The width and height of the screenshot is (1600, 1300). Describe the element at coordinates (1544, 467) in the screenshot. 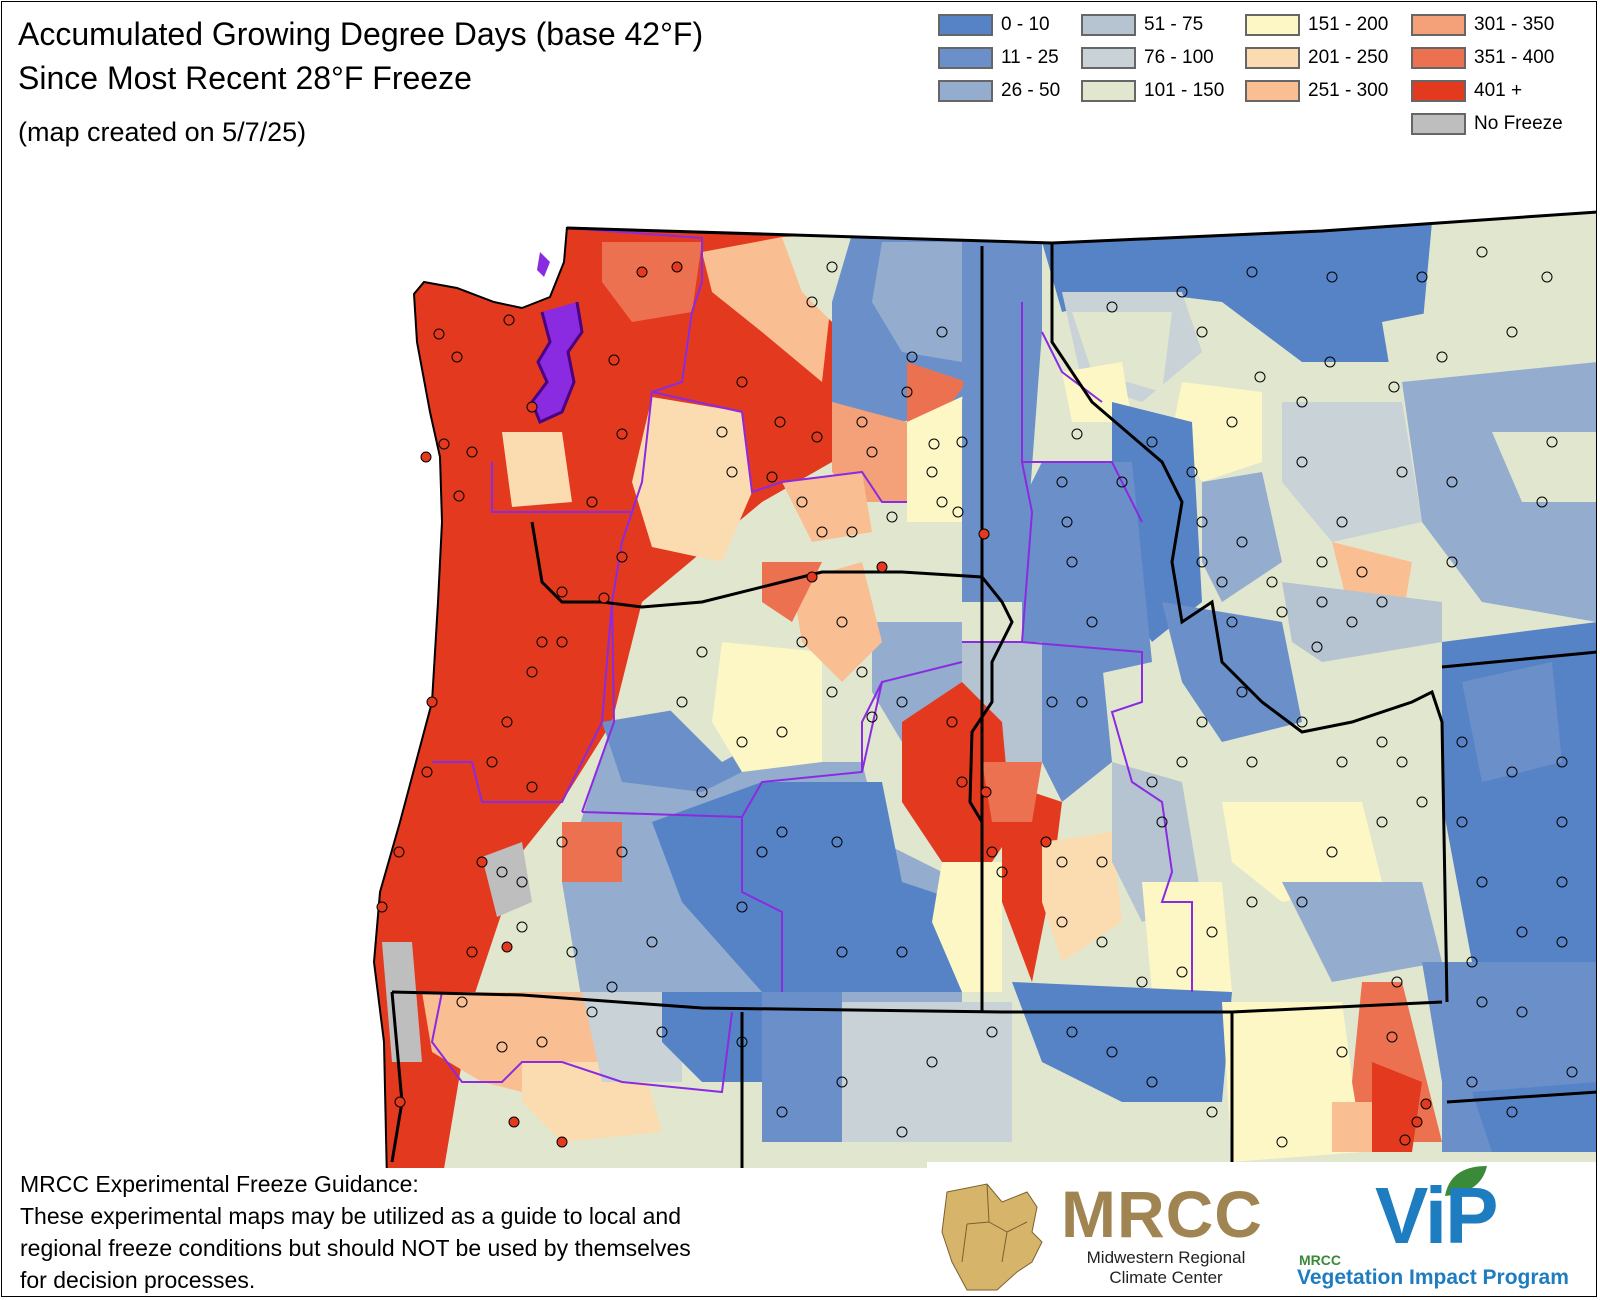

I see `gdd-zone-101-e-mt` at that location.